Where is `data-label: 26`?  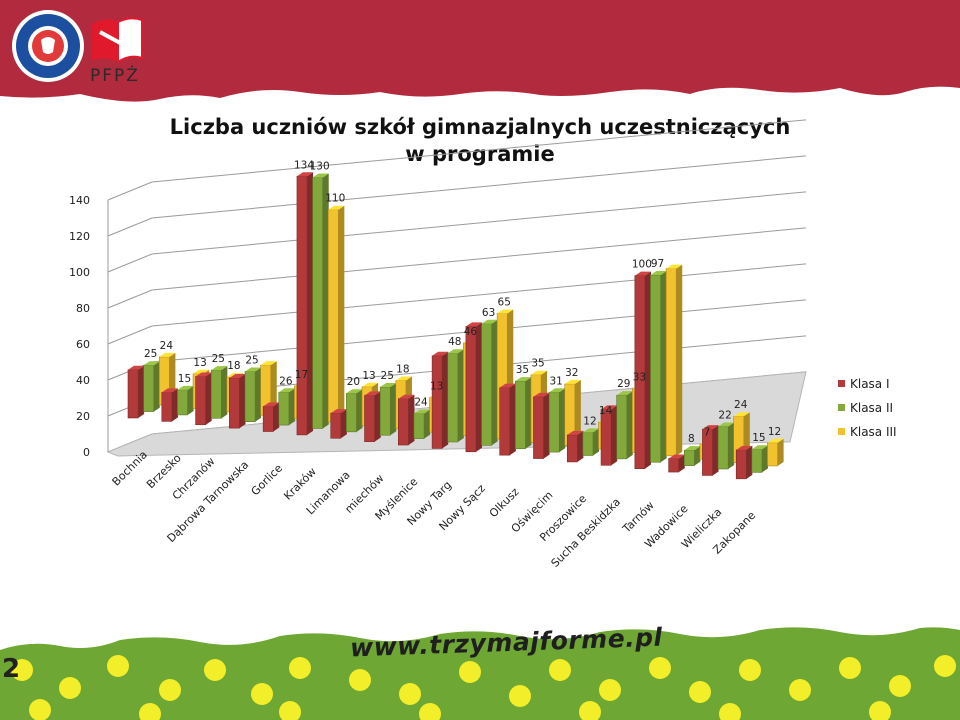
data-label: 26 is located at coordinates (286, 381).